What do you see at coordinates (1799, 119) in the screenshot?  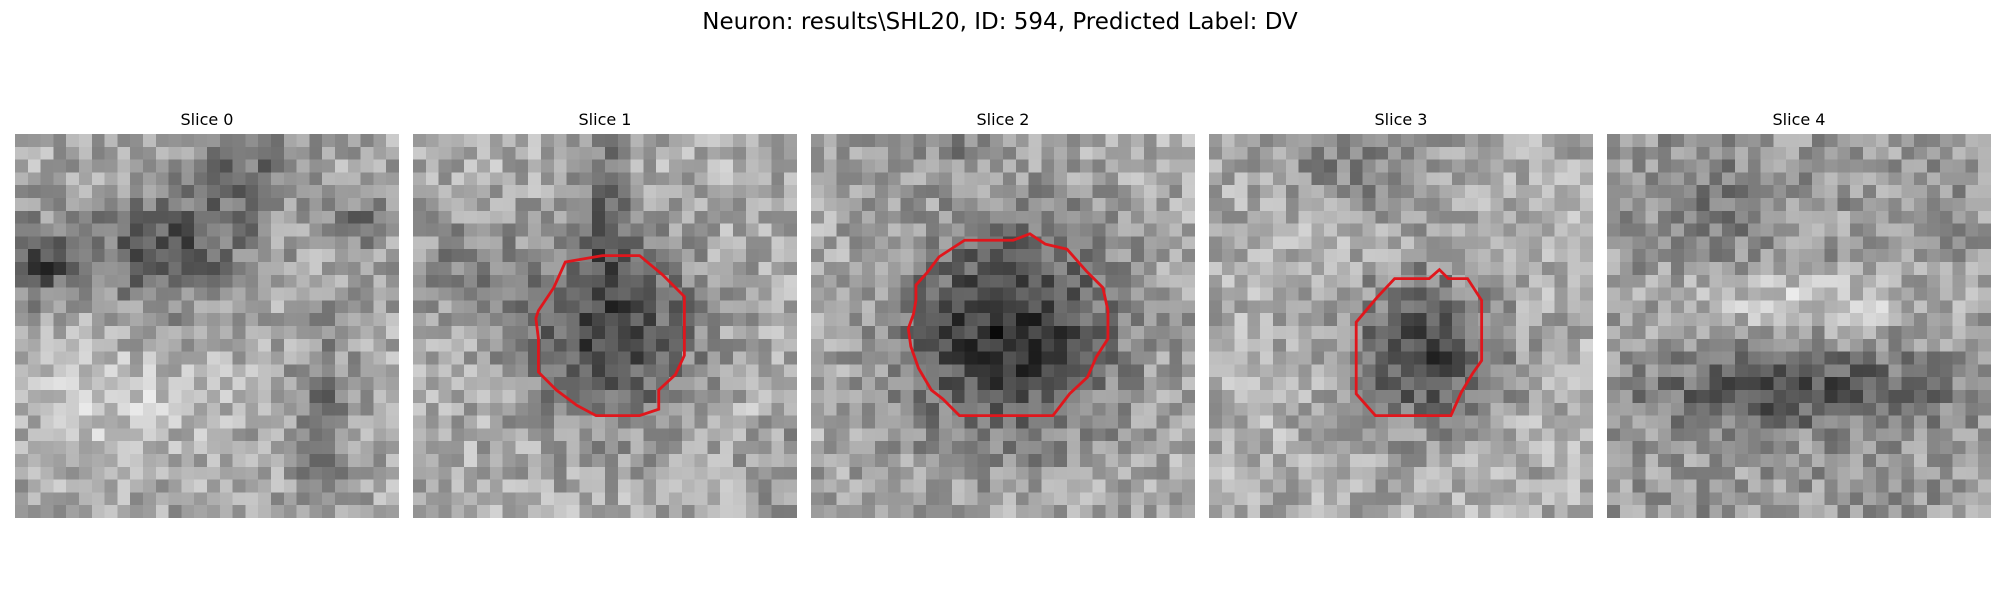 I see `slice-title-4: Slice 4` at bounding box center [1799, 119].